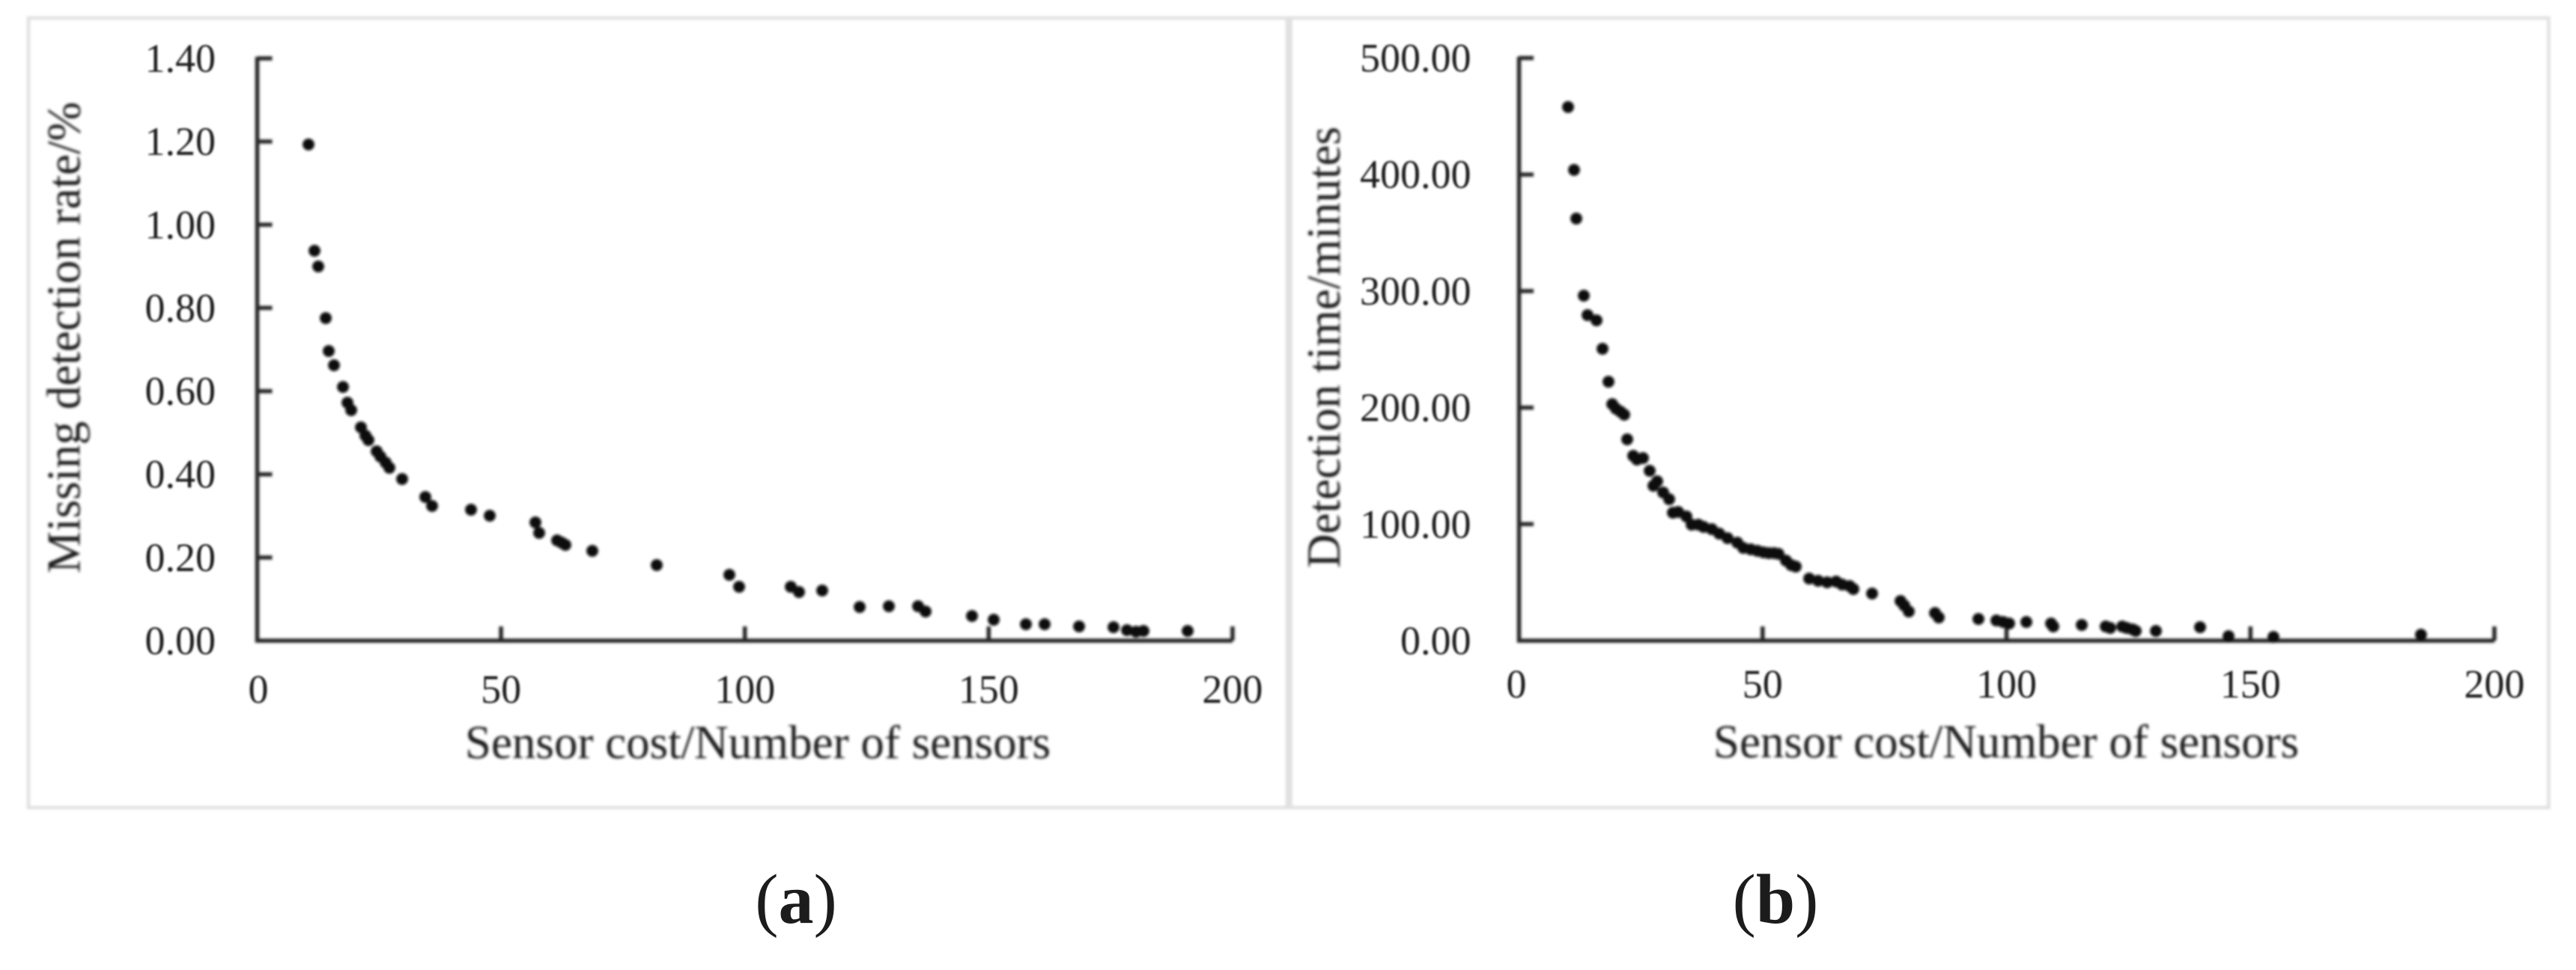  What do you see at coordinates (1776, 900) in the screenshot?
I see `svg-text: (b)` at bounding box center [1776, 900].